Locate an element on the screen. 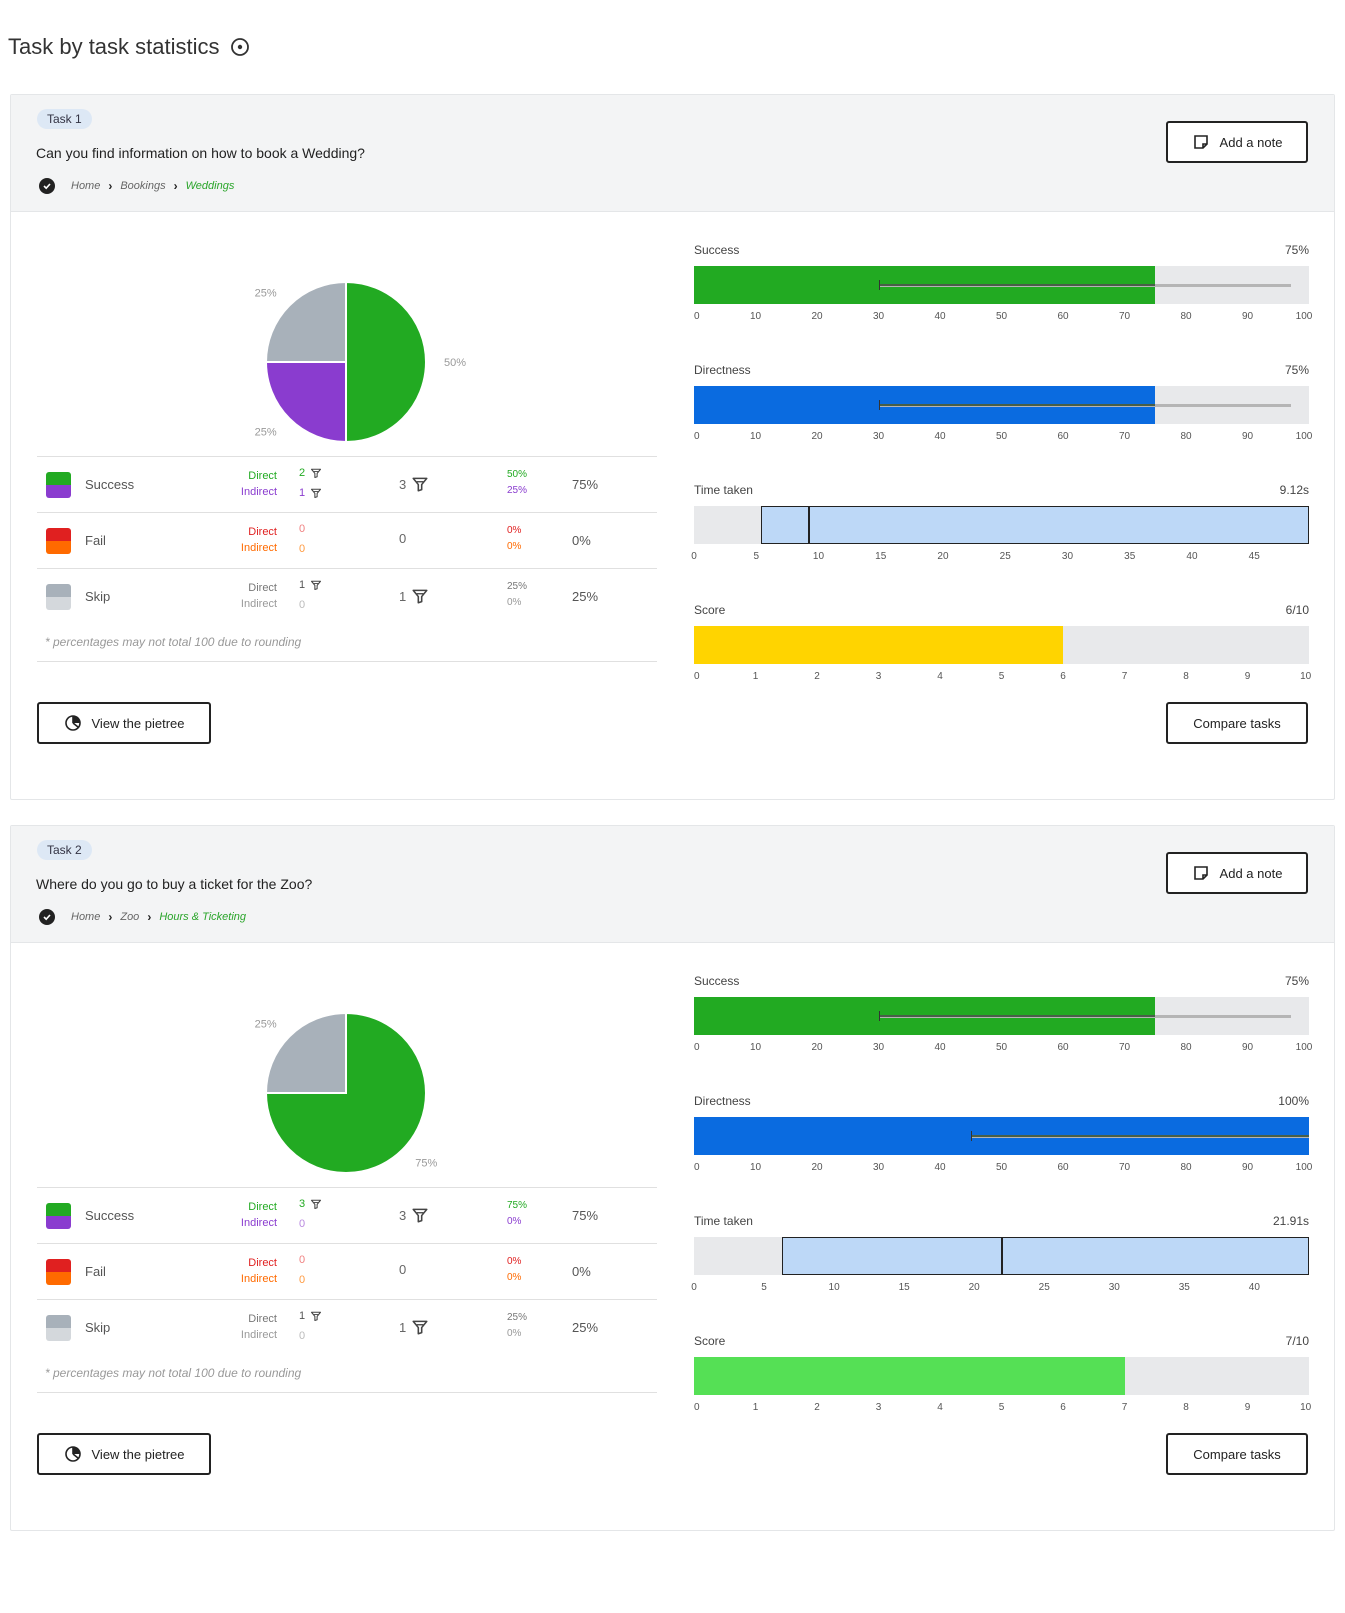 This screenshot has width=1345, height=1613. result-swatch is located at coordinates (58, 1216).